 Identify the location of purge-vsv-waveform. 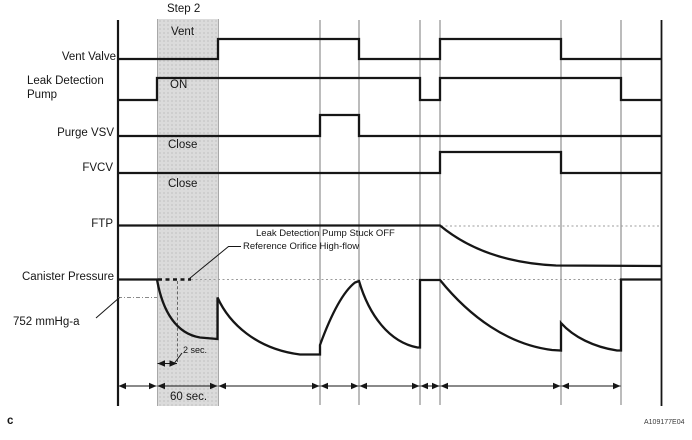
(390, 125).